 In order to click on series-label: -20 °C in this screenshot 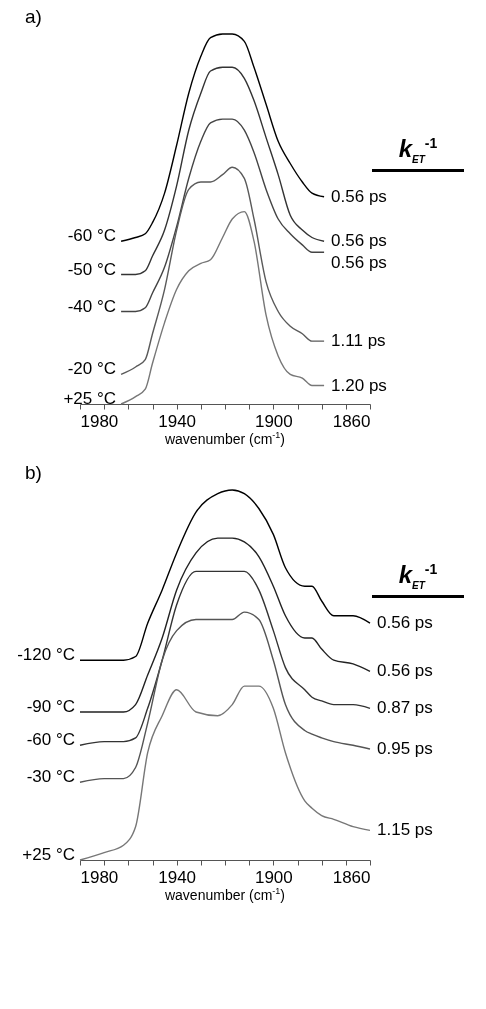, I will do `click(92, 369)`.